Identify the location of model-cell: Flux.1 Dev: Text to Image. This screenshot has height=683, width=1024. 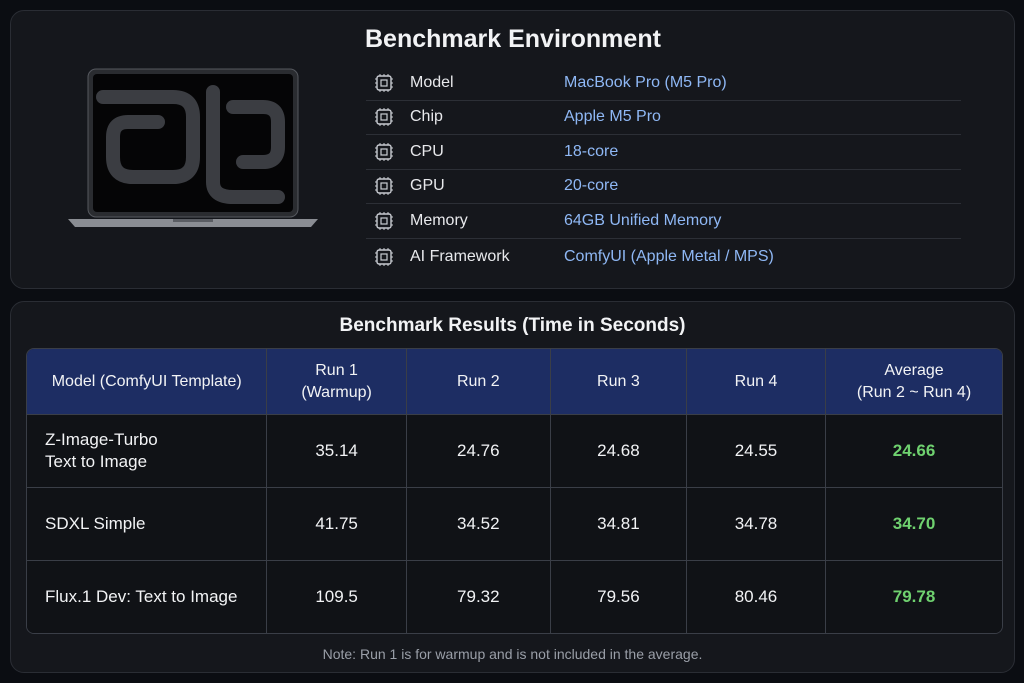
(147, 597).